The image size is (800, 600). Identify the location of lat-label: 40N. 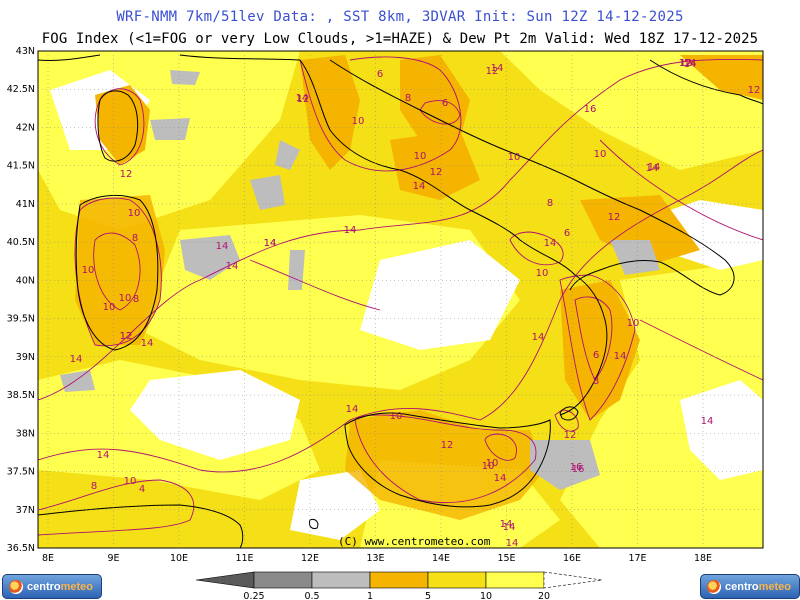
(25, 280).